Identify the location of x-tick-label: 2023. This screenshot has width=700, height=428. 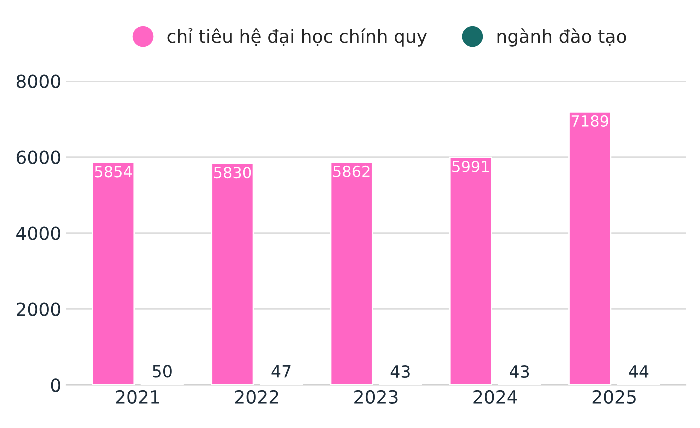
(376, 397).